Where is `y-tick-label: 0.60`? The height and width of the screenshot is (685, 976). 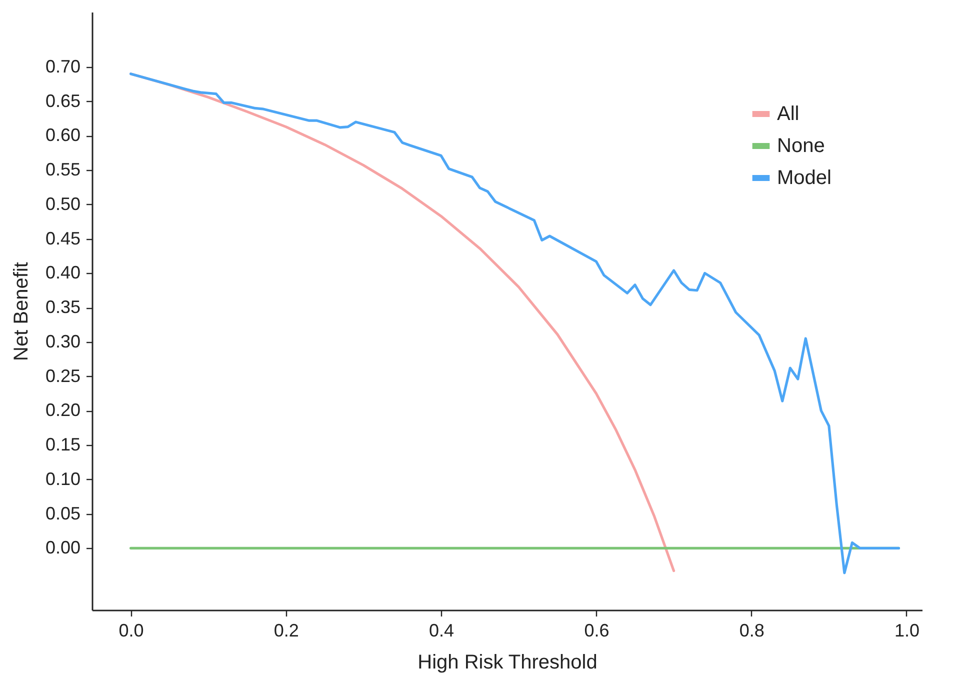
y-tick-label: 0.60 is located at coordinates (62, 135).